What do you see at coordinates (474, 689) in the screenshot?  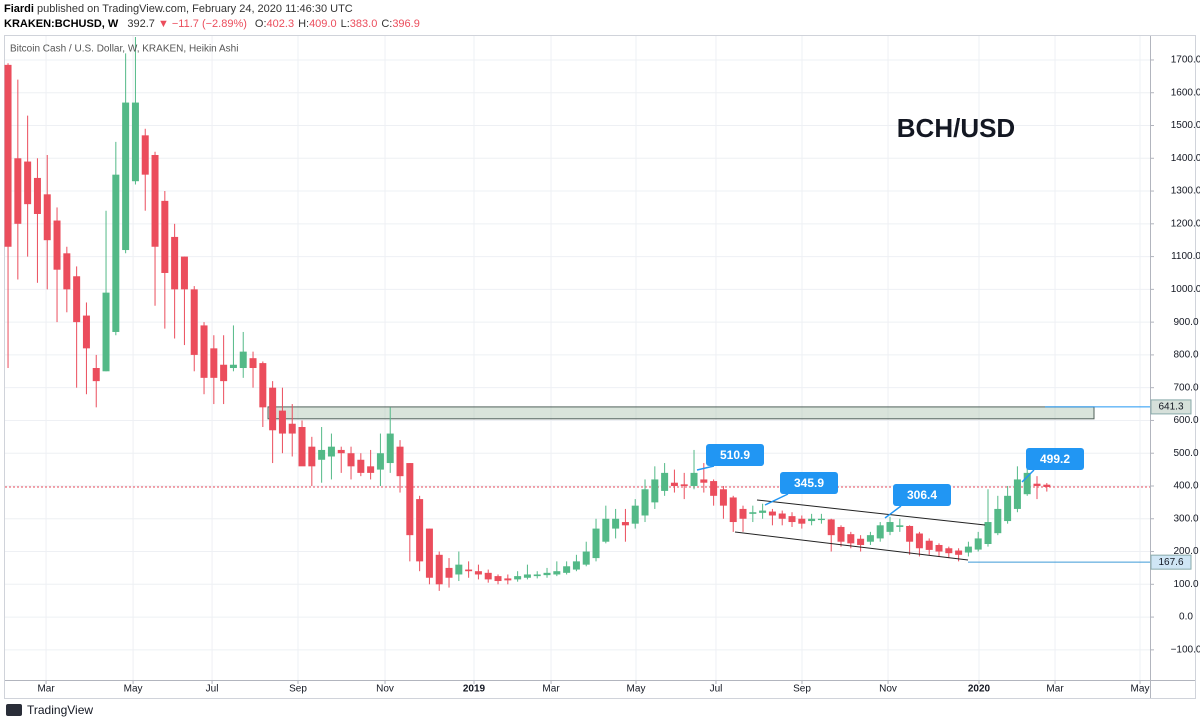 I see `x-tick-label: 2019` at bounding box center [474, 689].